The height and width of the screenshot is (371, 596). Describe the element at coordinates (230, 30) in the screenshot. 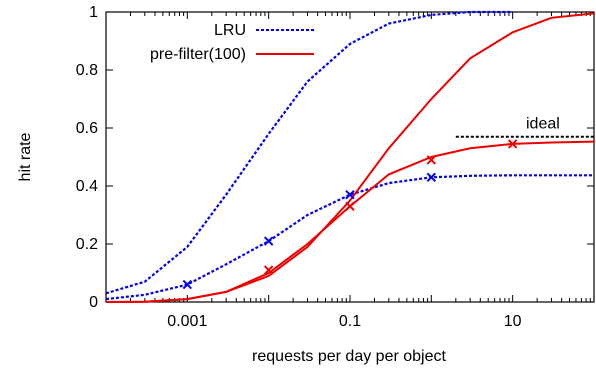

I see `legend-label: LRU` at that location.